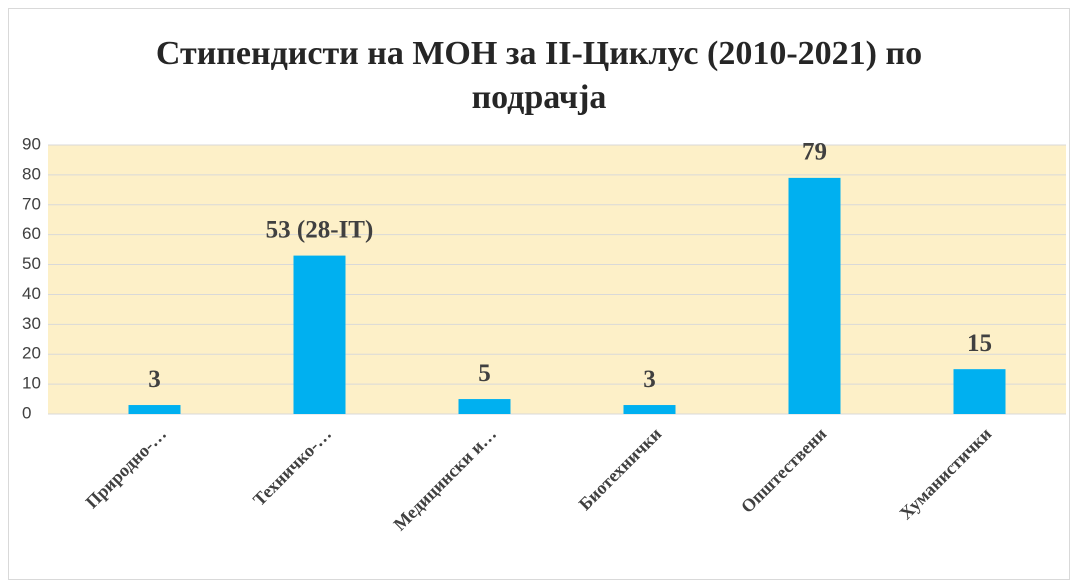 Image resolution: width=1078 pixels, height=588 pixels. Describe the element at coordinates (31, 233) in the screenshot. I see `y-tick-label: 60` at that location.